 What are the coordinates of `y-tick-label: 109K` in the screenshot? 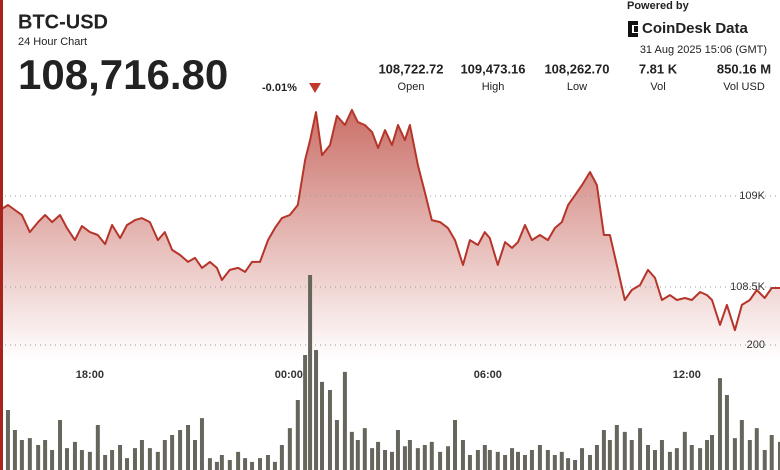 It's located at (752, 196).